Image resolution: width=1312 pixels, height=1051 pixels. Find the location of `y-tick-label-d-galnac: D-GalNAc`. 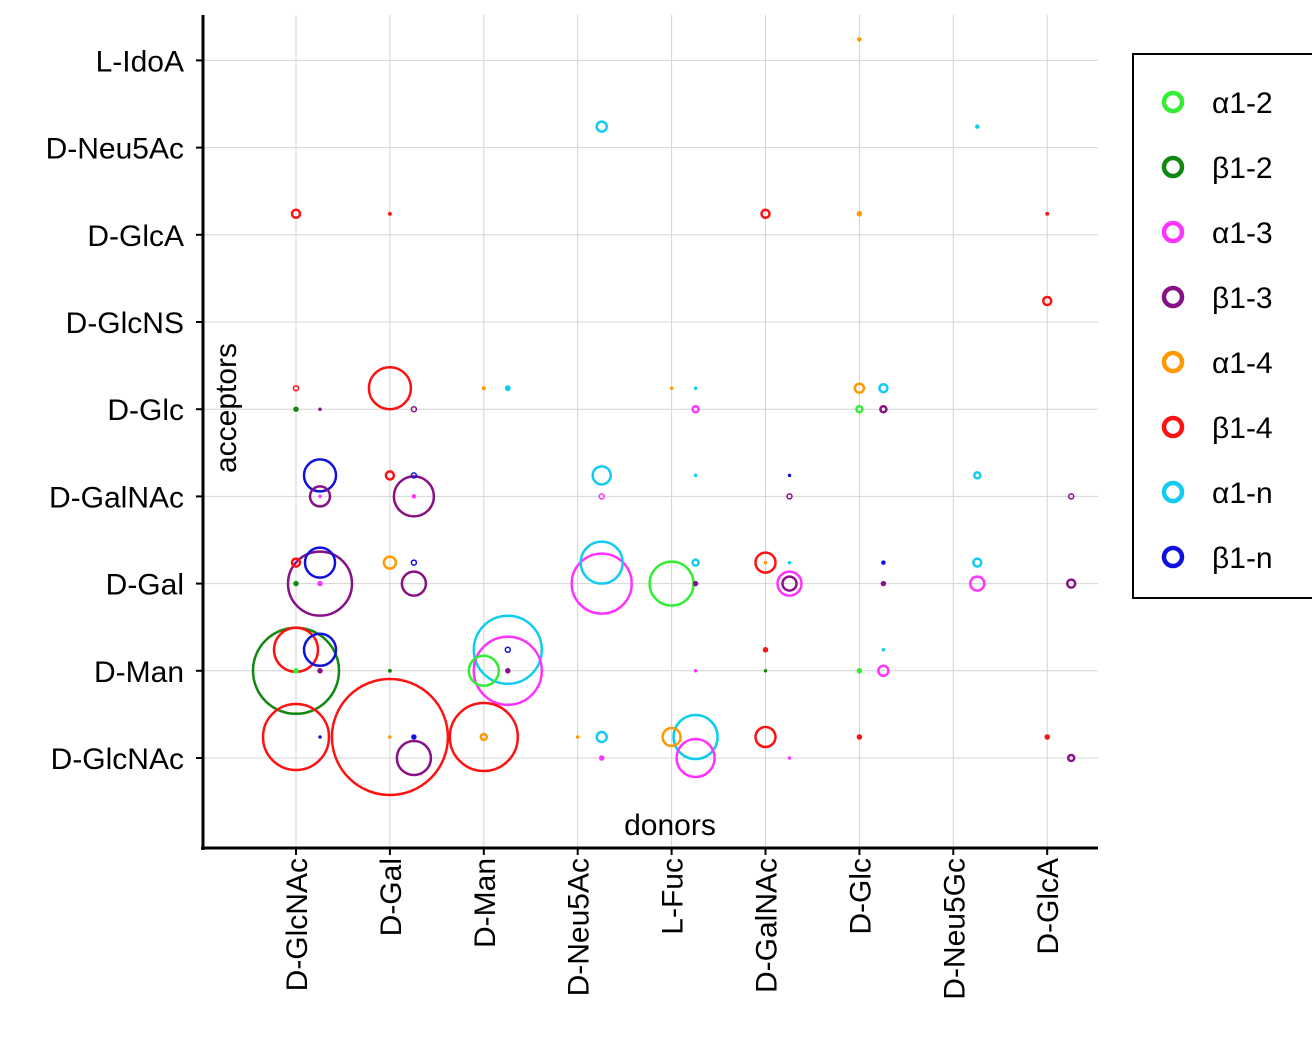

y-tick-label-d-galnac: D-GalNAc is located at coordinates (116, 497).